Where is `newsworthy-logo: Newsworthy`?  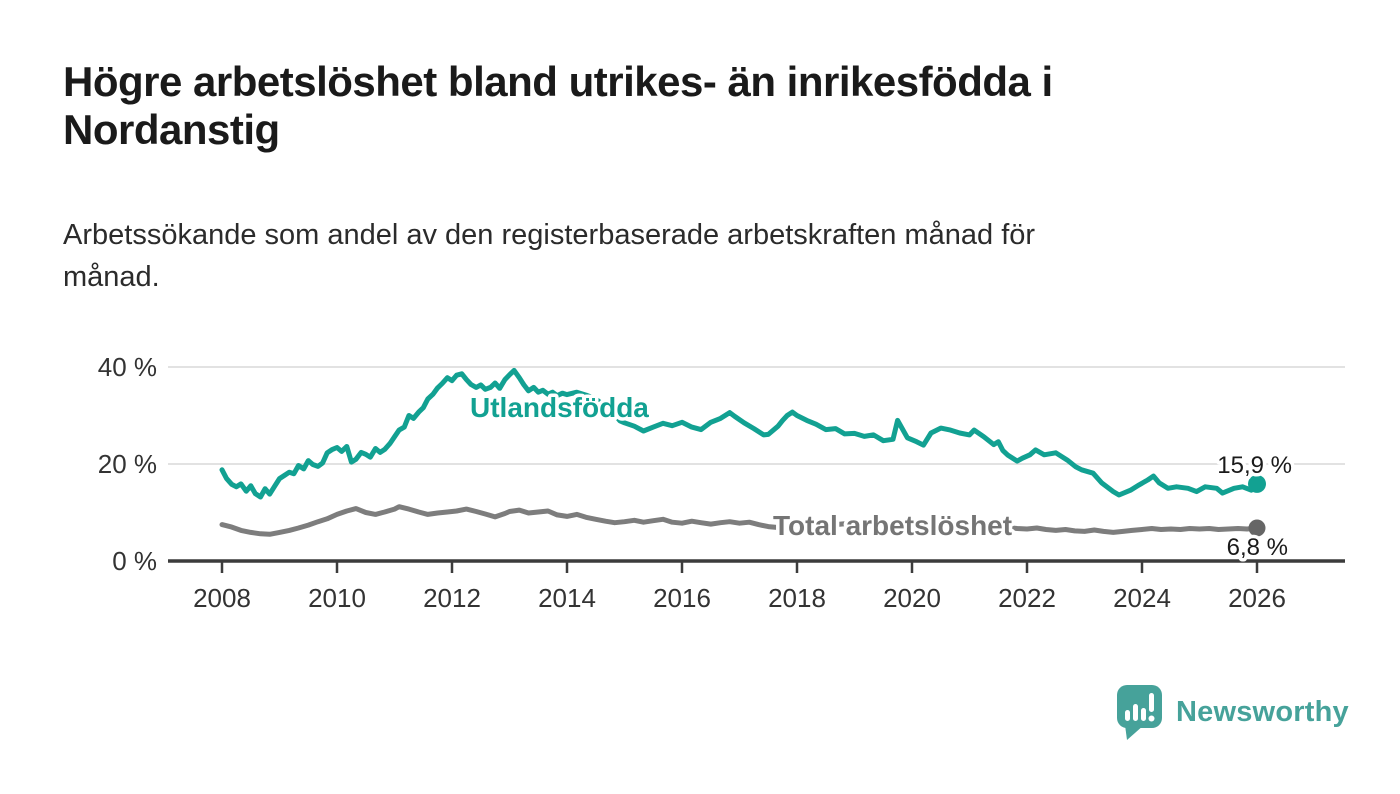 newsworthy-logo: Newsworthy is located at coordinates (1232, 712).